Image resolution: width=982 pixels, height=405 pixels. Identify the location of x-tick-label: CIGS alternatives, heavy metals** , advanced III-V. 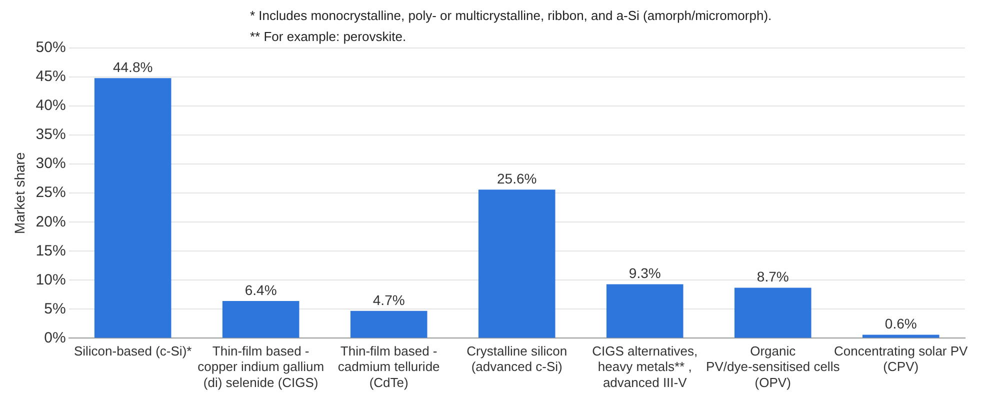
(645, 367).